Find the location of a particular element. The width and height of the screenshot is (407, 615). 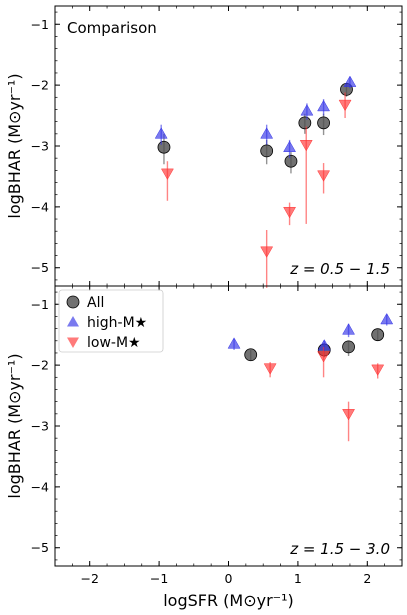

panel-label: Comparison is located at coordinates (112, 28).